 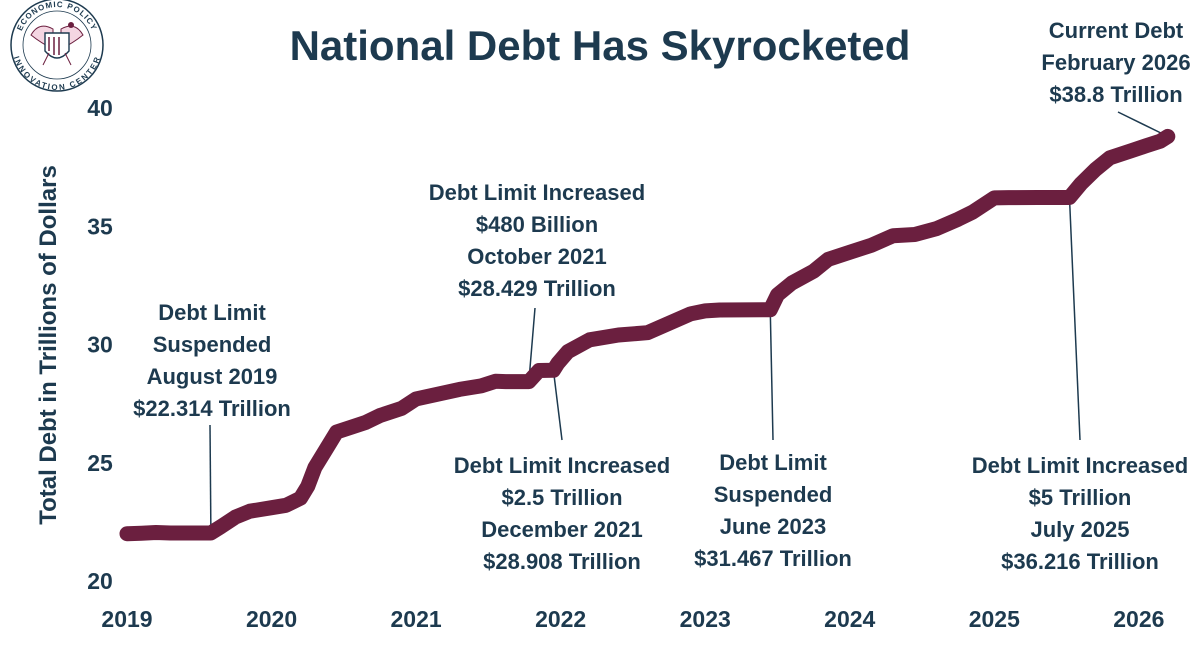 What do you see at coordinates (849, 619) in the screenshot?
I see `x-tick-label: 2024` at bounding box center [849, 619].